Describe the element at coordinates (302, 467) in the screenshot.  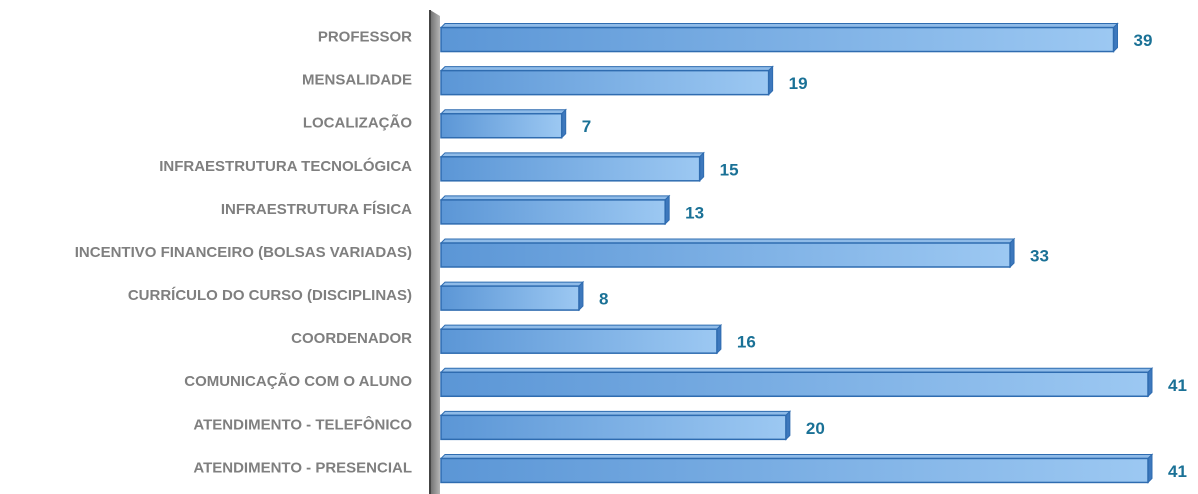
I see `y-tick-label: ATENDIMENTO - PRESENCIAL` at that location.